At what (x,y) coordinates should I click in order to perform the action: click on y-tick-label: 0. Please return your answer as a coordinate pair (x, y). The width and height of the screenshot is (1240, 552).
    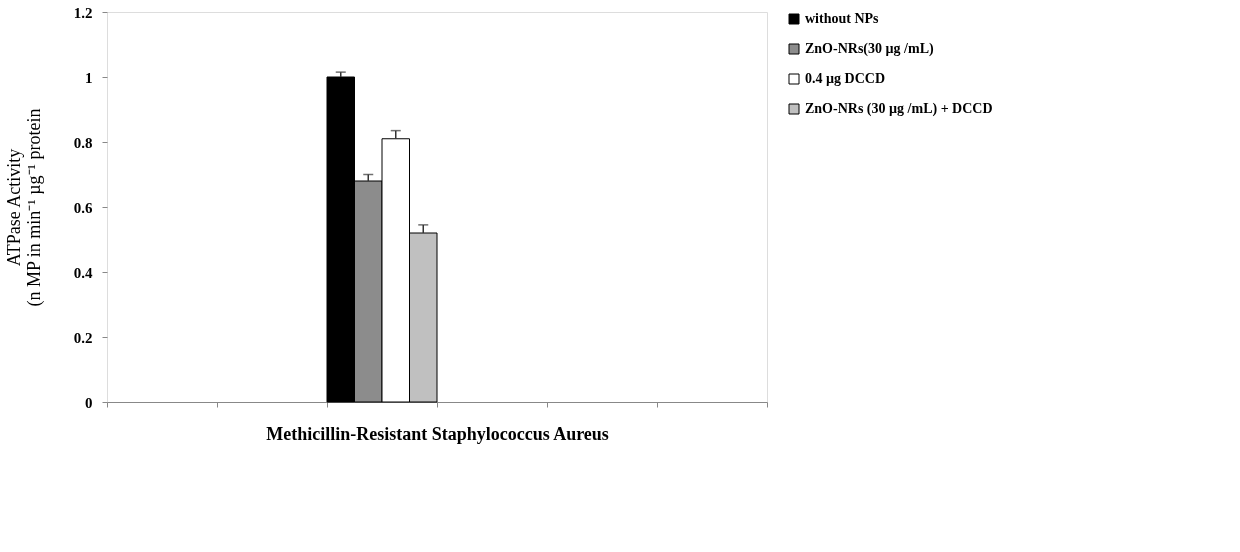
    Looking at the image, I should click on (89, 402).